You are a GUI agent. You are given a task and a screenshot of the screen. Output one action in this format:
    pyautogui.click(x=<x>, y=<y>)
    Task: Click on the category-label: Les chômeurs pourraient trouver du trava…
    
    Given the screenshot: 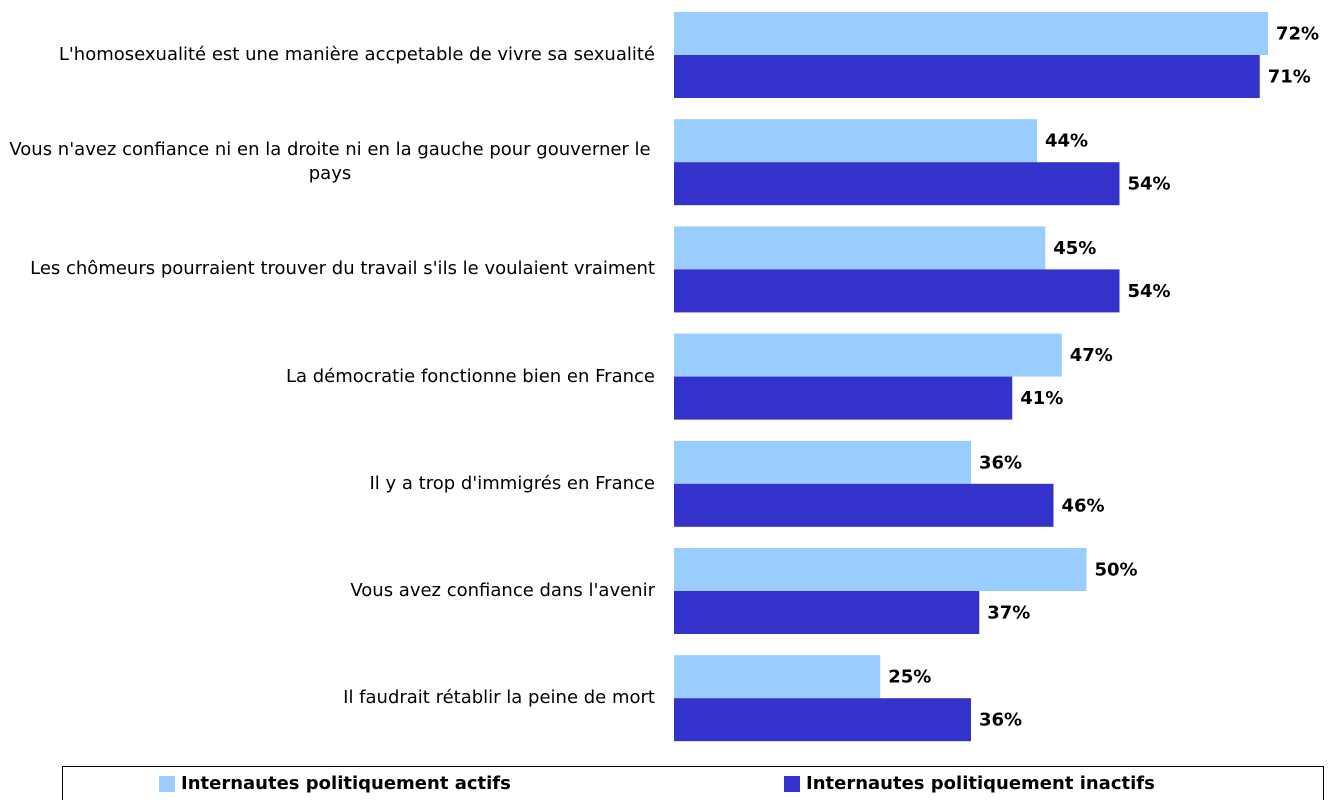 What is the action you would take?
    pyautogui.click(x=342, y=269)
    